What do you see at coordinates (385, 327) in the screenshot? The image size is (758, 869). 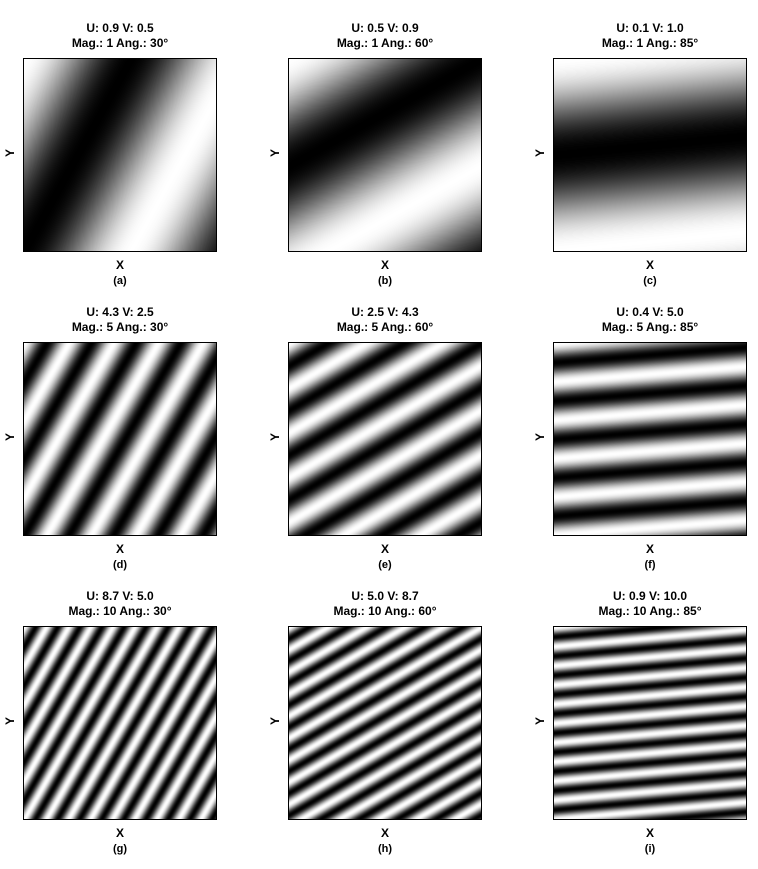 I see `panel-mag-angle-label: Mag.: 5 Ang.: 60°` at bounding box center [385, 327].